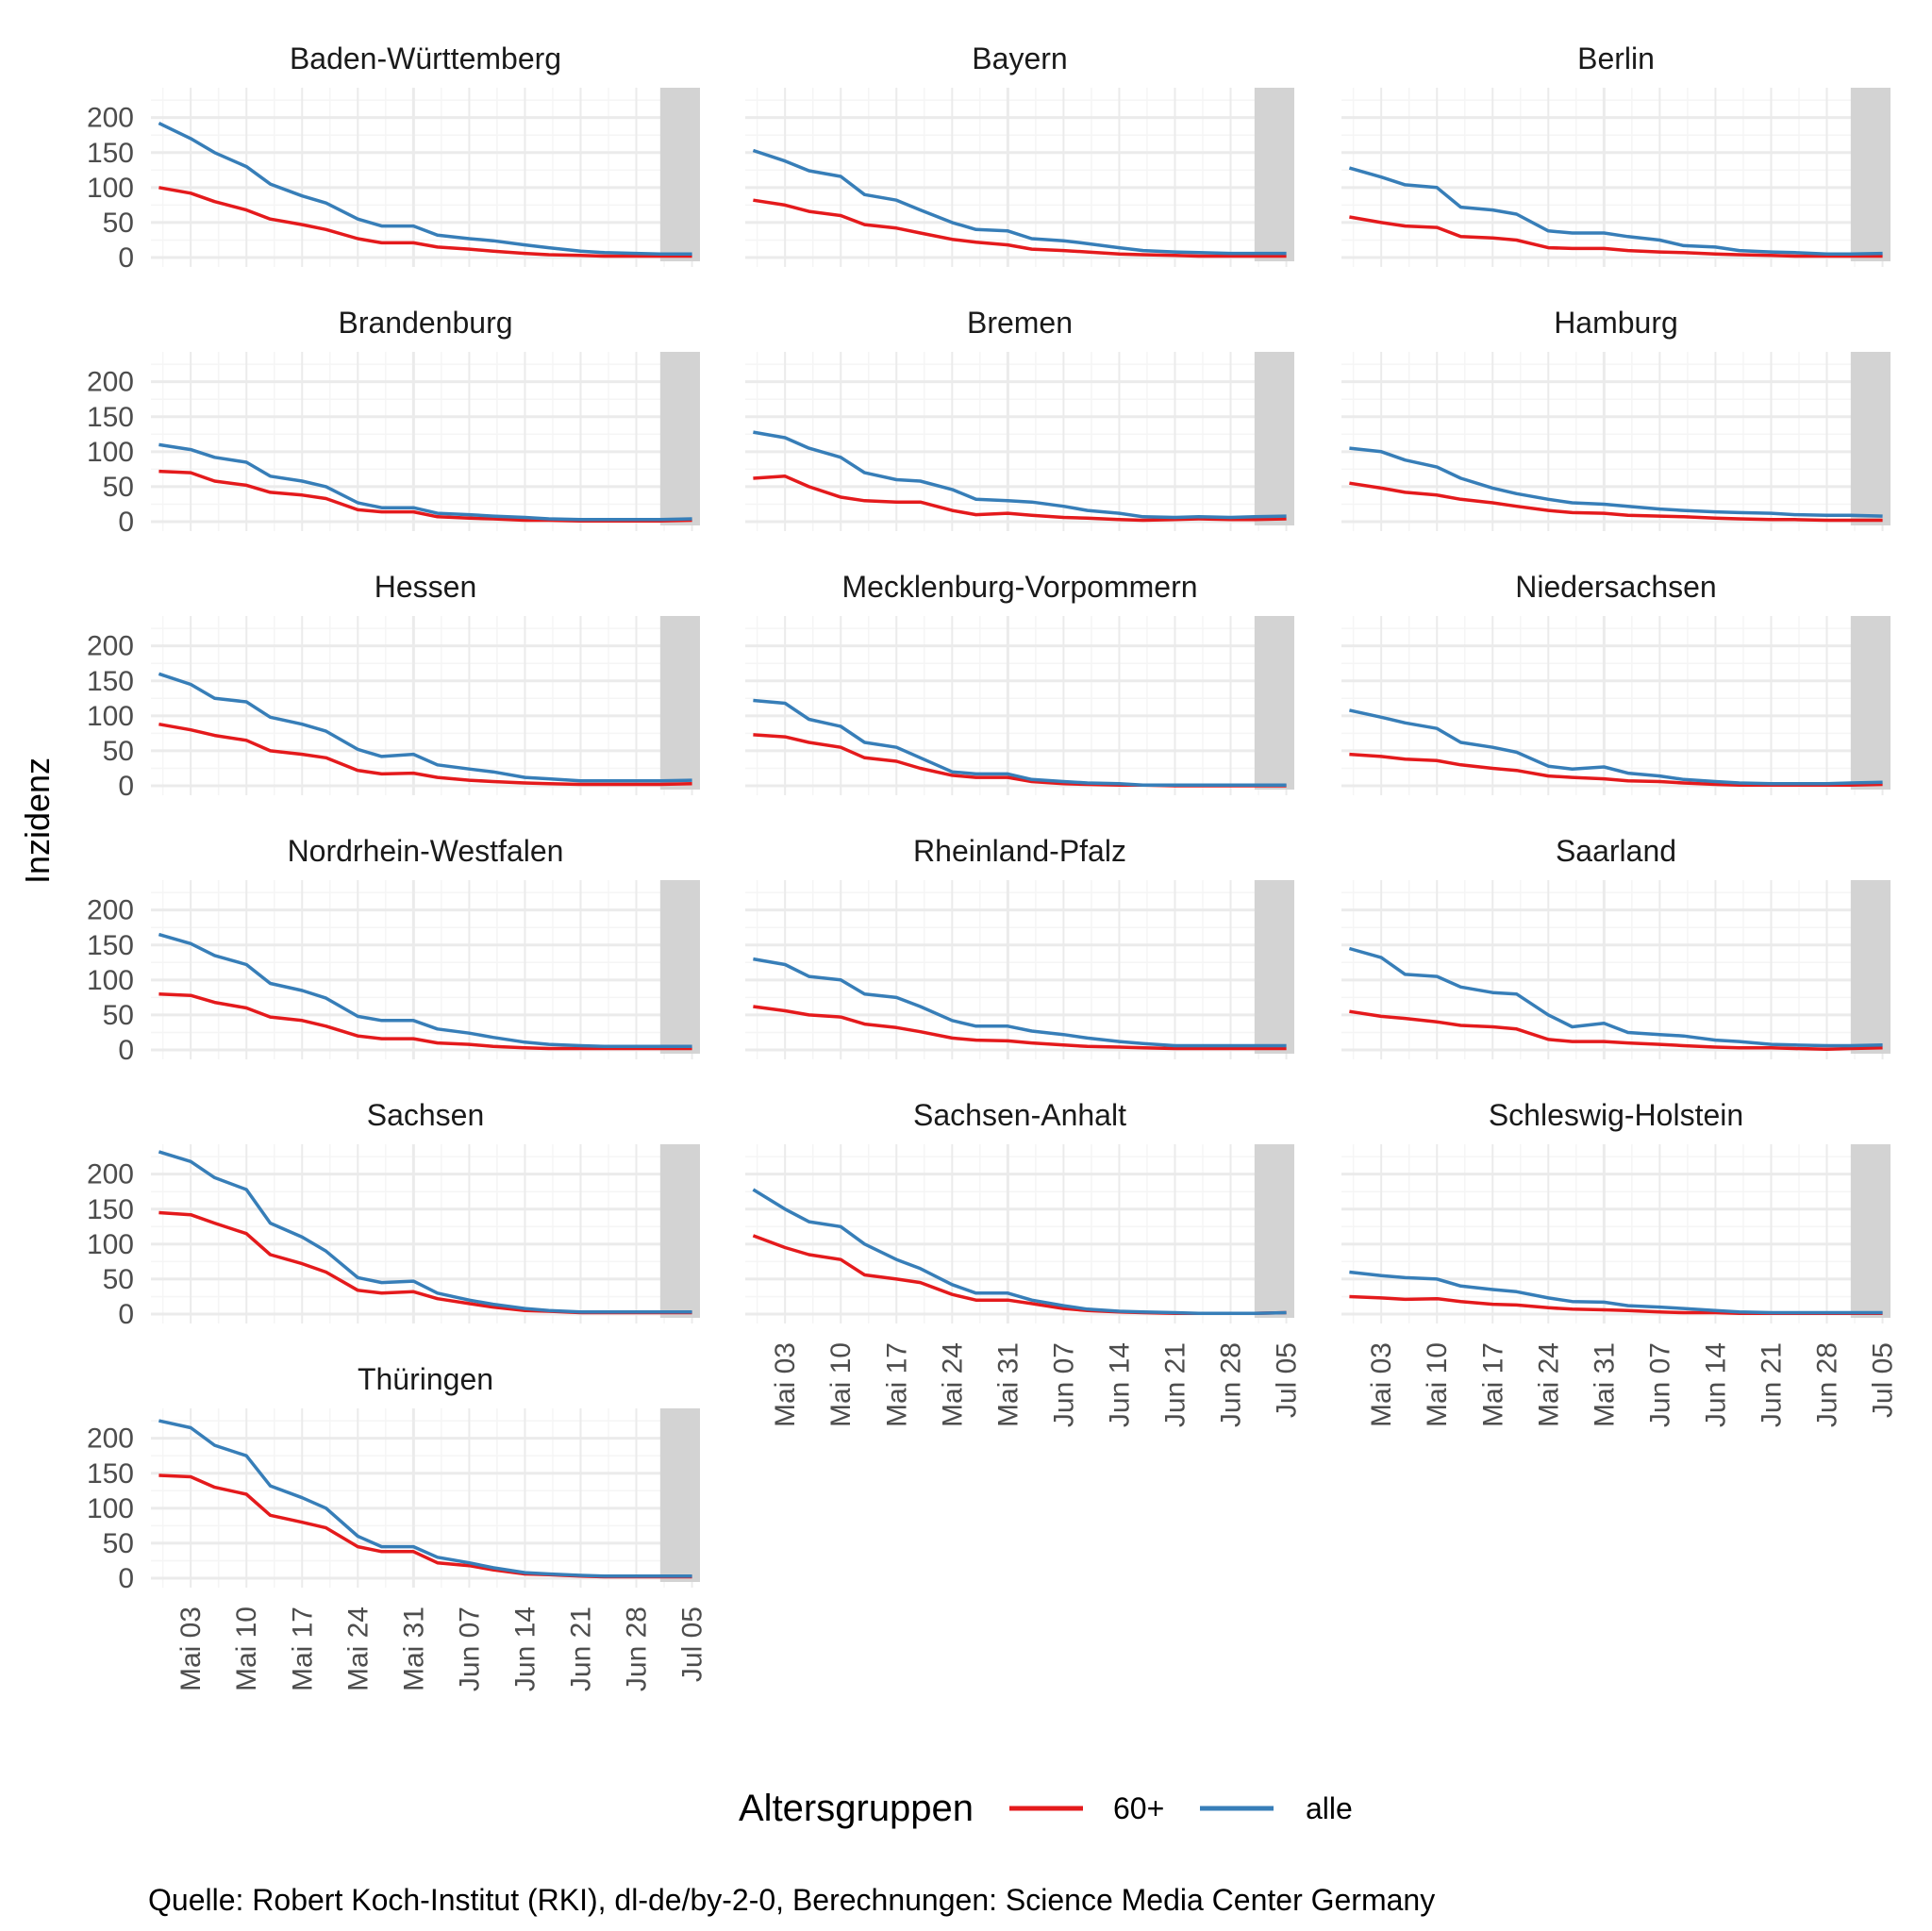 This screenshot has width=1932, height=1931. Describe the element at coordinates (1046, 1808) in the screenshot. I see `legend: Altersgruppen 60+ alle` at that location.